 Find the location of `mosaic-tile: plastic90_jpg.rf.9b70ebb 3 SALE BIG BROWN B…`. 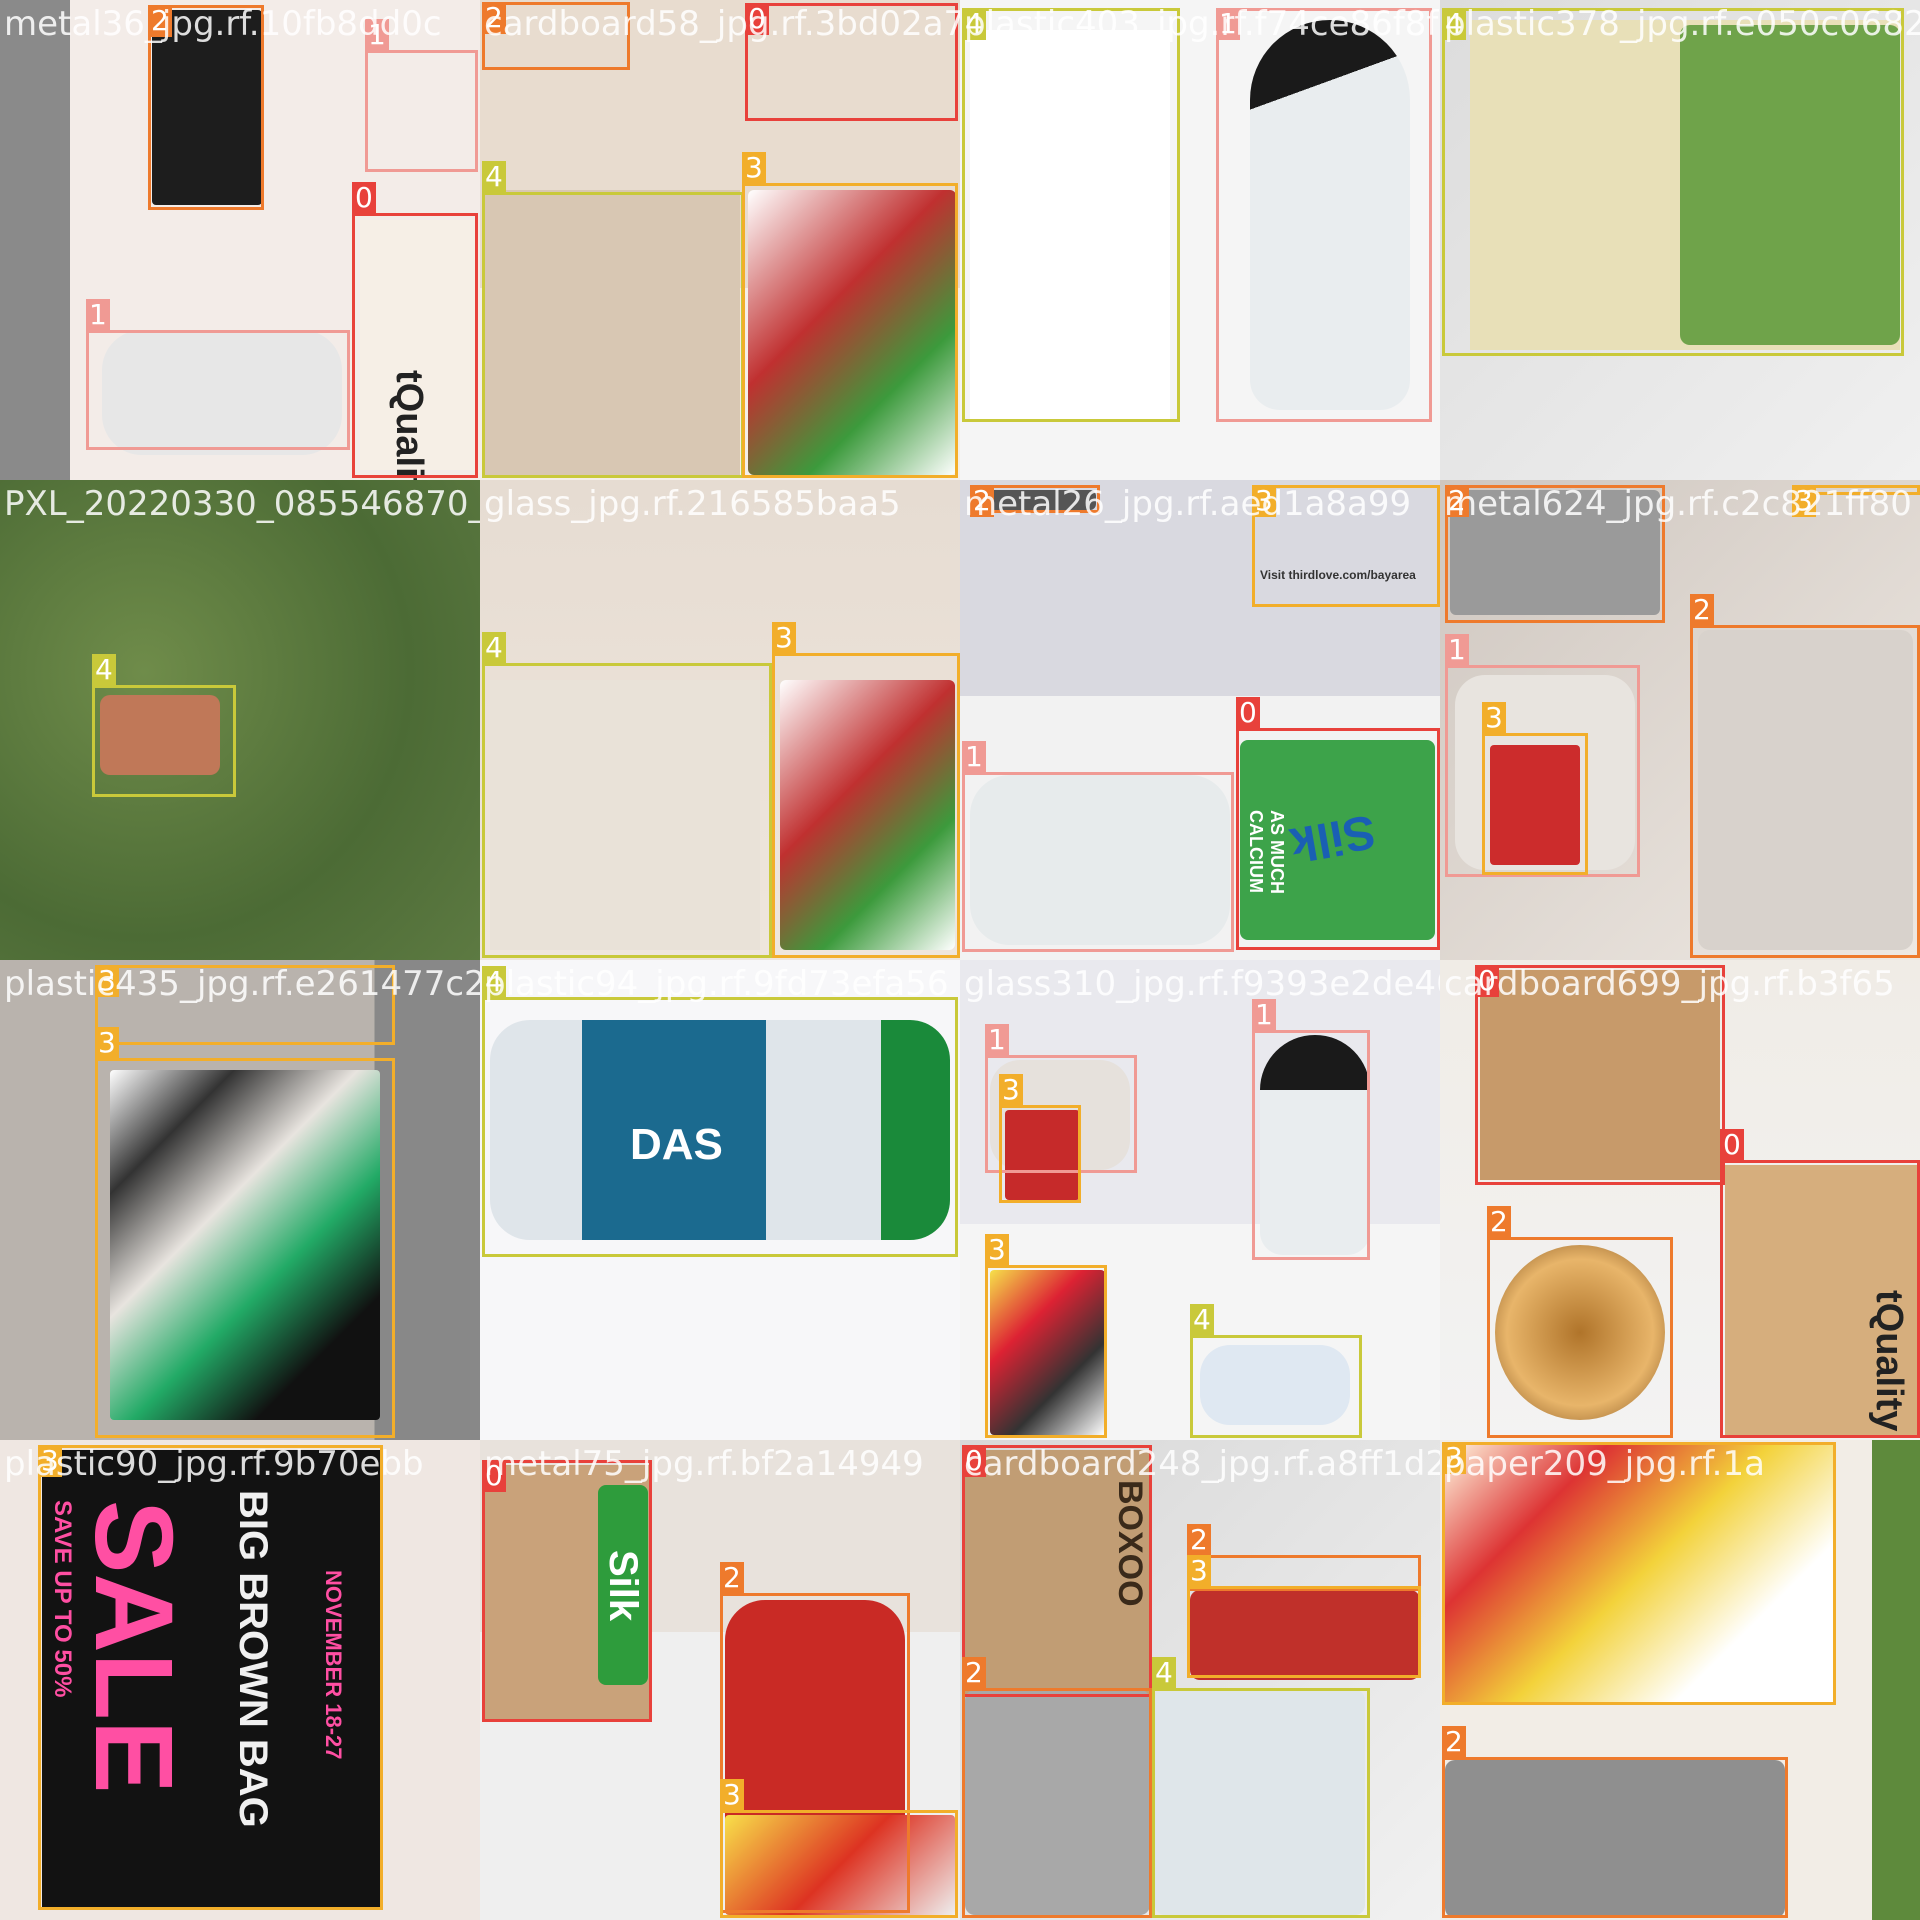

mosaic-tile: plastic90_jpg.rf.9b70ebb 3 SALE BIG BROWN B… is located at coordinates (240, 1680).